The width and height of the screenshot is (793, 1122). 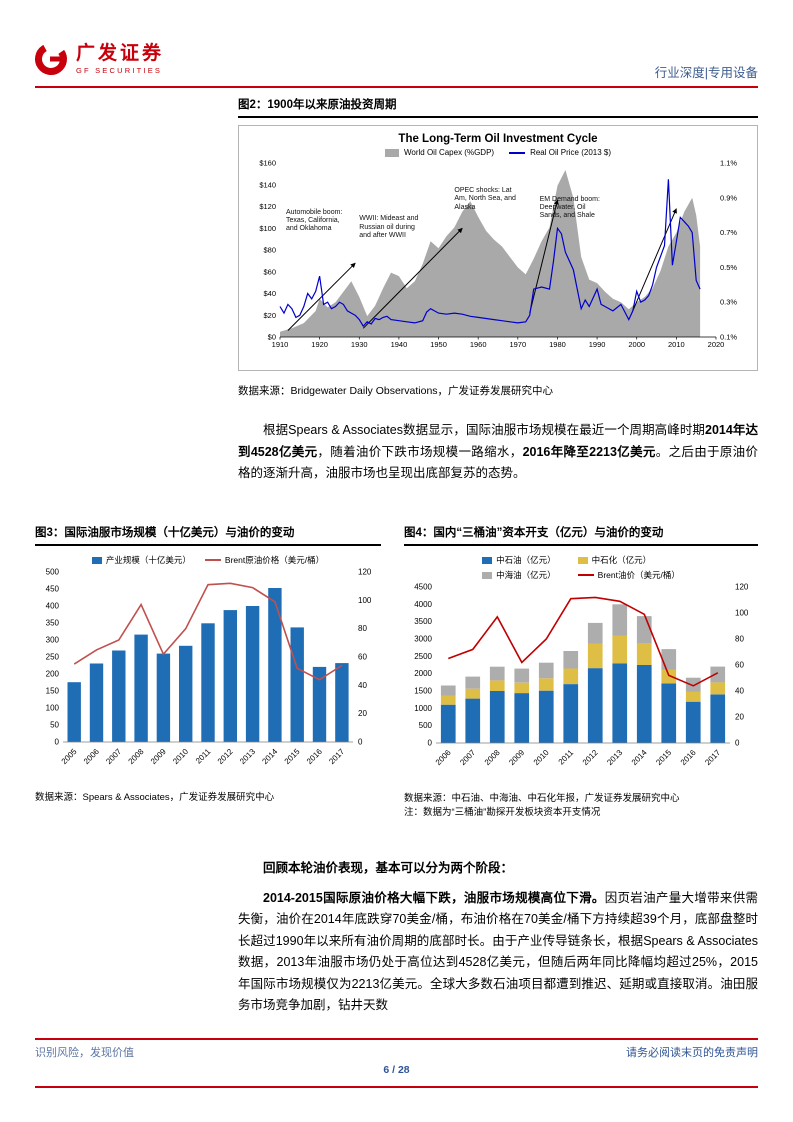 What do you see at coordinates (692, 1053) in the screenshot?
I see `footer-disclaimer: 请务必阅读末页的免责声明` at bounding box center [692, 1053].